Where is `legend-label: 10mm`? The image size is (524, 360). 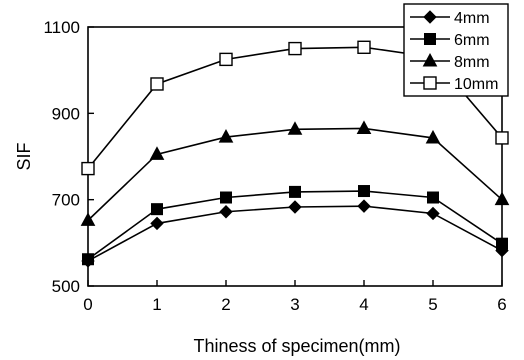
legend-label: 10mm is located at coordinates (476, 84).